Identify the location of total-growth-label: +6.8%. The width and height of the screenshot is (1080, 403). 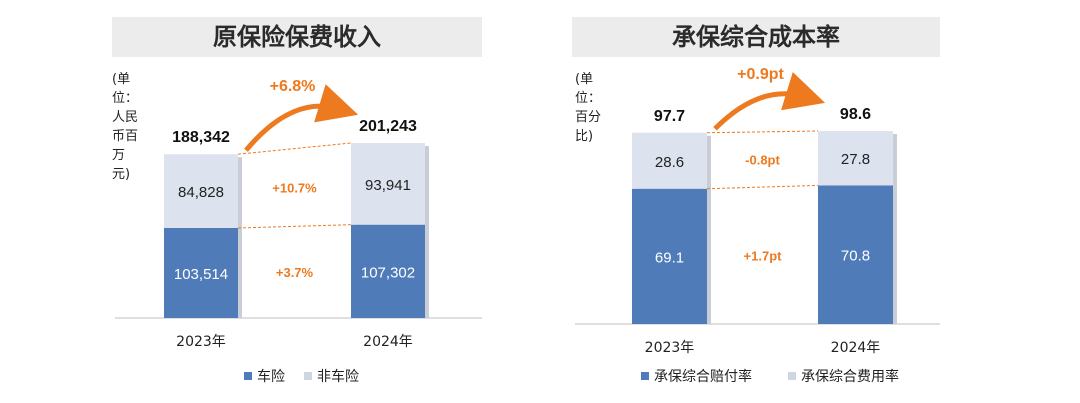
(293, 86).